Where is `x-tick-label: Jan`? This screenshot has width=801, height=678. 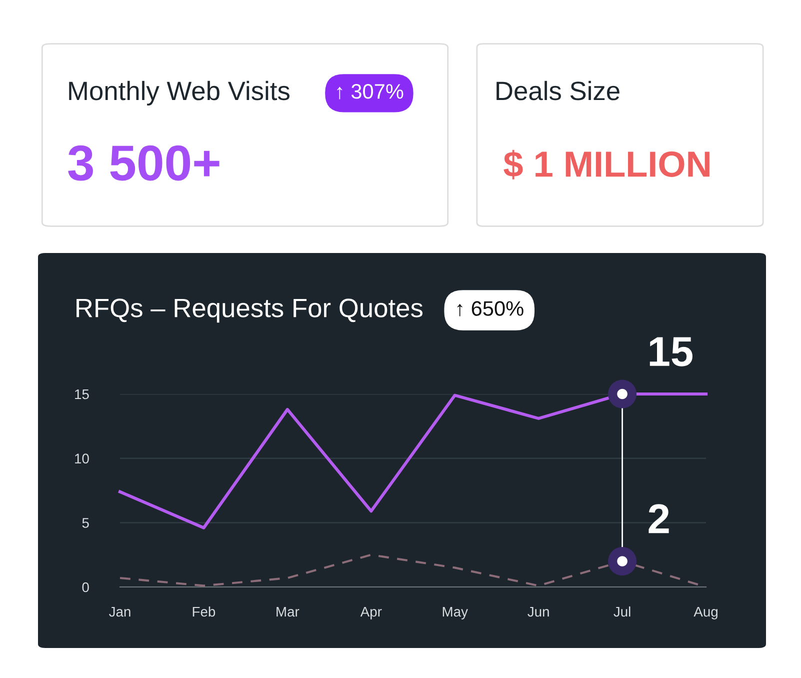
x-tick-label: Jan is located at coordinates (119, 611).